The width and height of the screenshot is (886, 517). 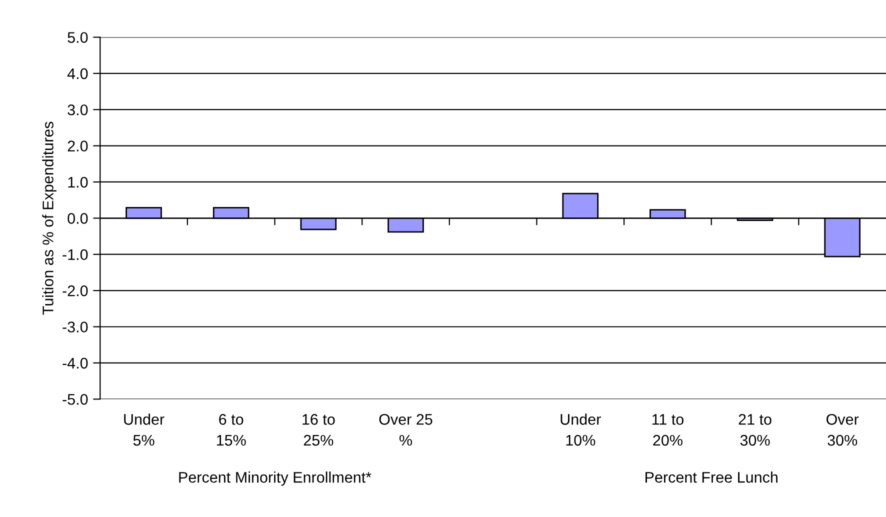 I want to click on x-tick-label: 6 to 15%, so click(x=231, y=430).